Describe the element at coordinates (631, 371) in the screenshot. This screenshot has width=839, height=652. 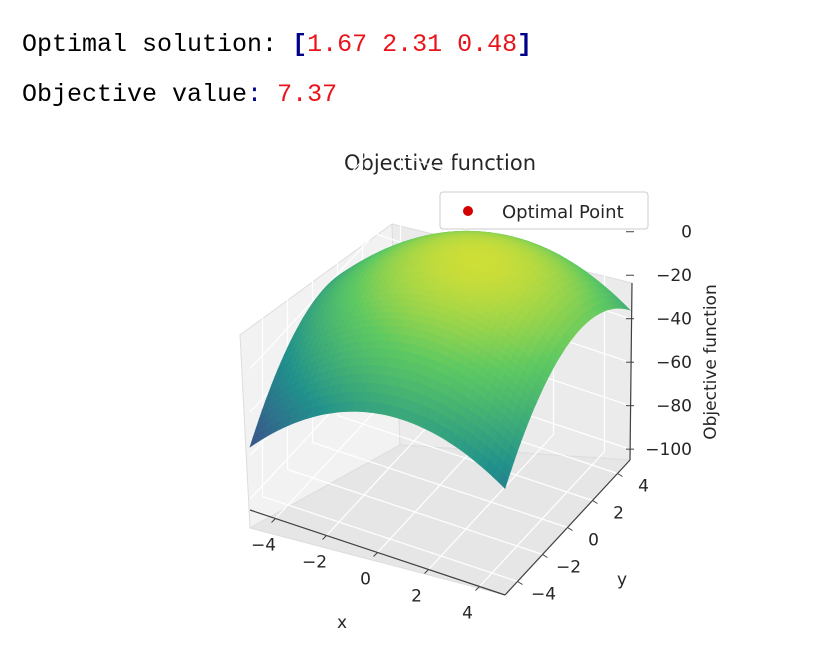
I see `z-axis-line` at that location.